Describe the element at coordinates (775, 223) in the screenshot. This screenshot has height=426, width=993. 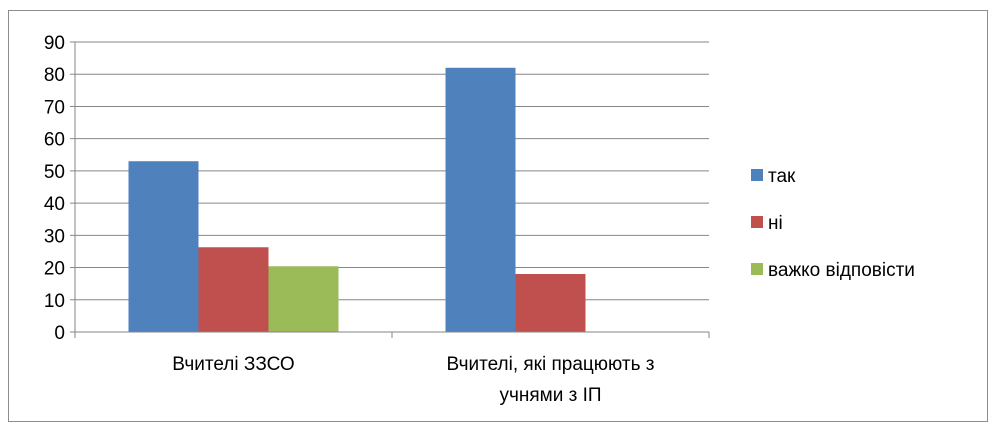
I see `legend-label: ні` at that location.